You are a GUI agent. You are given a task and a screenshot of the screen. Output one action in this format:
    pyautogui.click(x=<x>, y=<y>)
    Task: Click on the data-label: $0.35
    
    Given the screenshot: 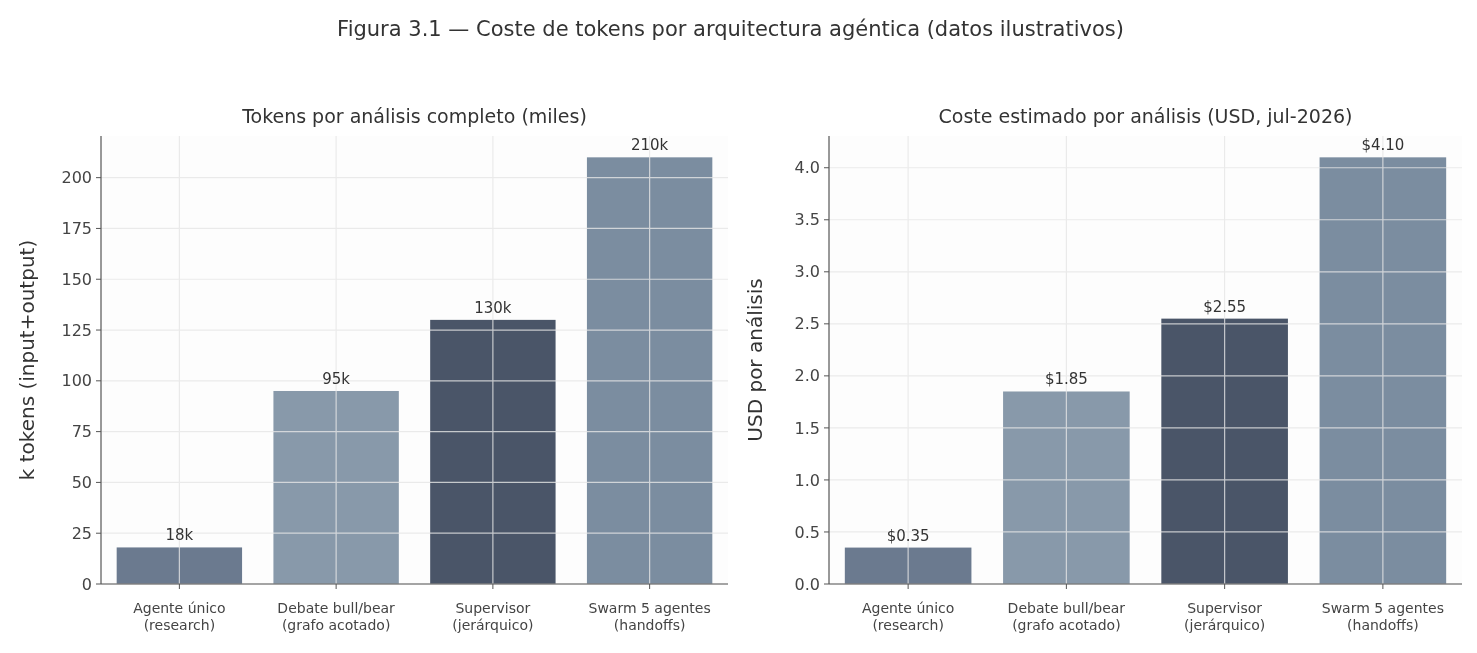 What is the action you would take?
    pyautogui.click(x=908, y=535)
    